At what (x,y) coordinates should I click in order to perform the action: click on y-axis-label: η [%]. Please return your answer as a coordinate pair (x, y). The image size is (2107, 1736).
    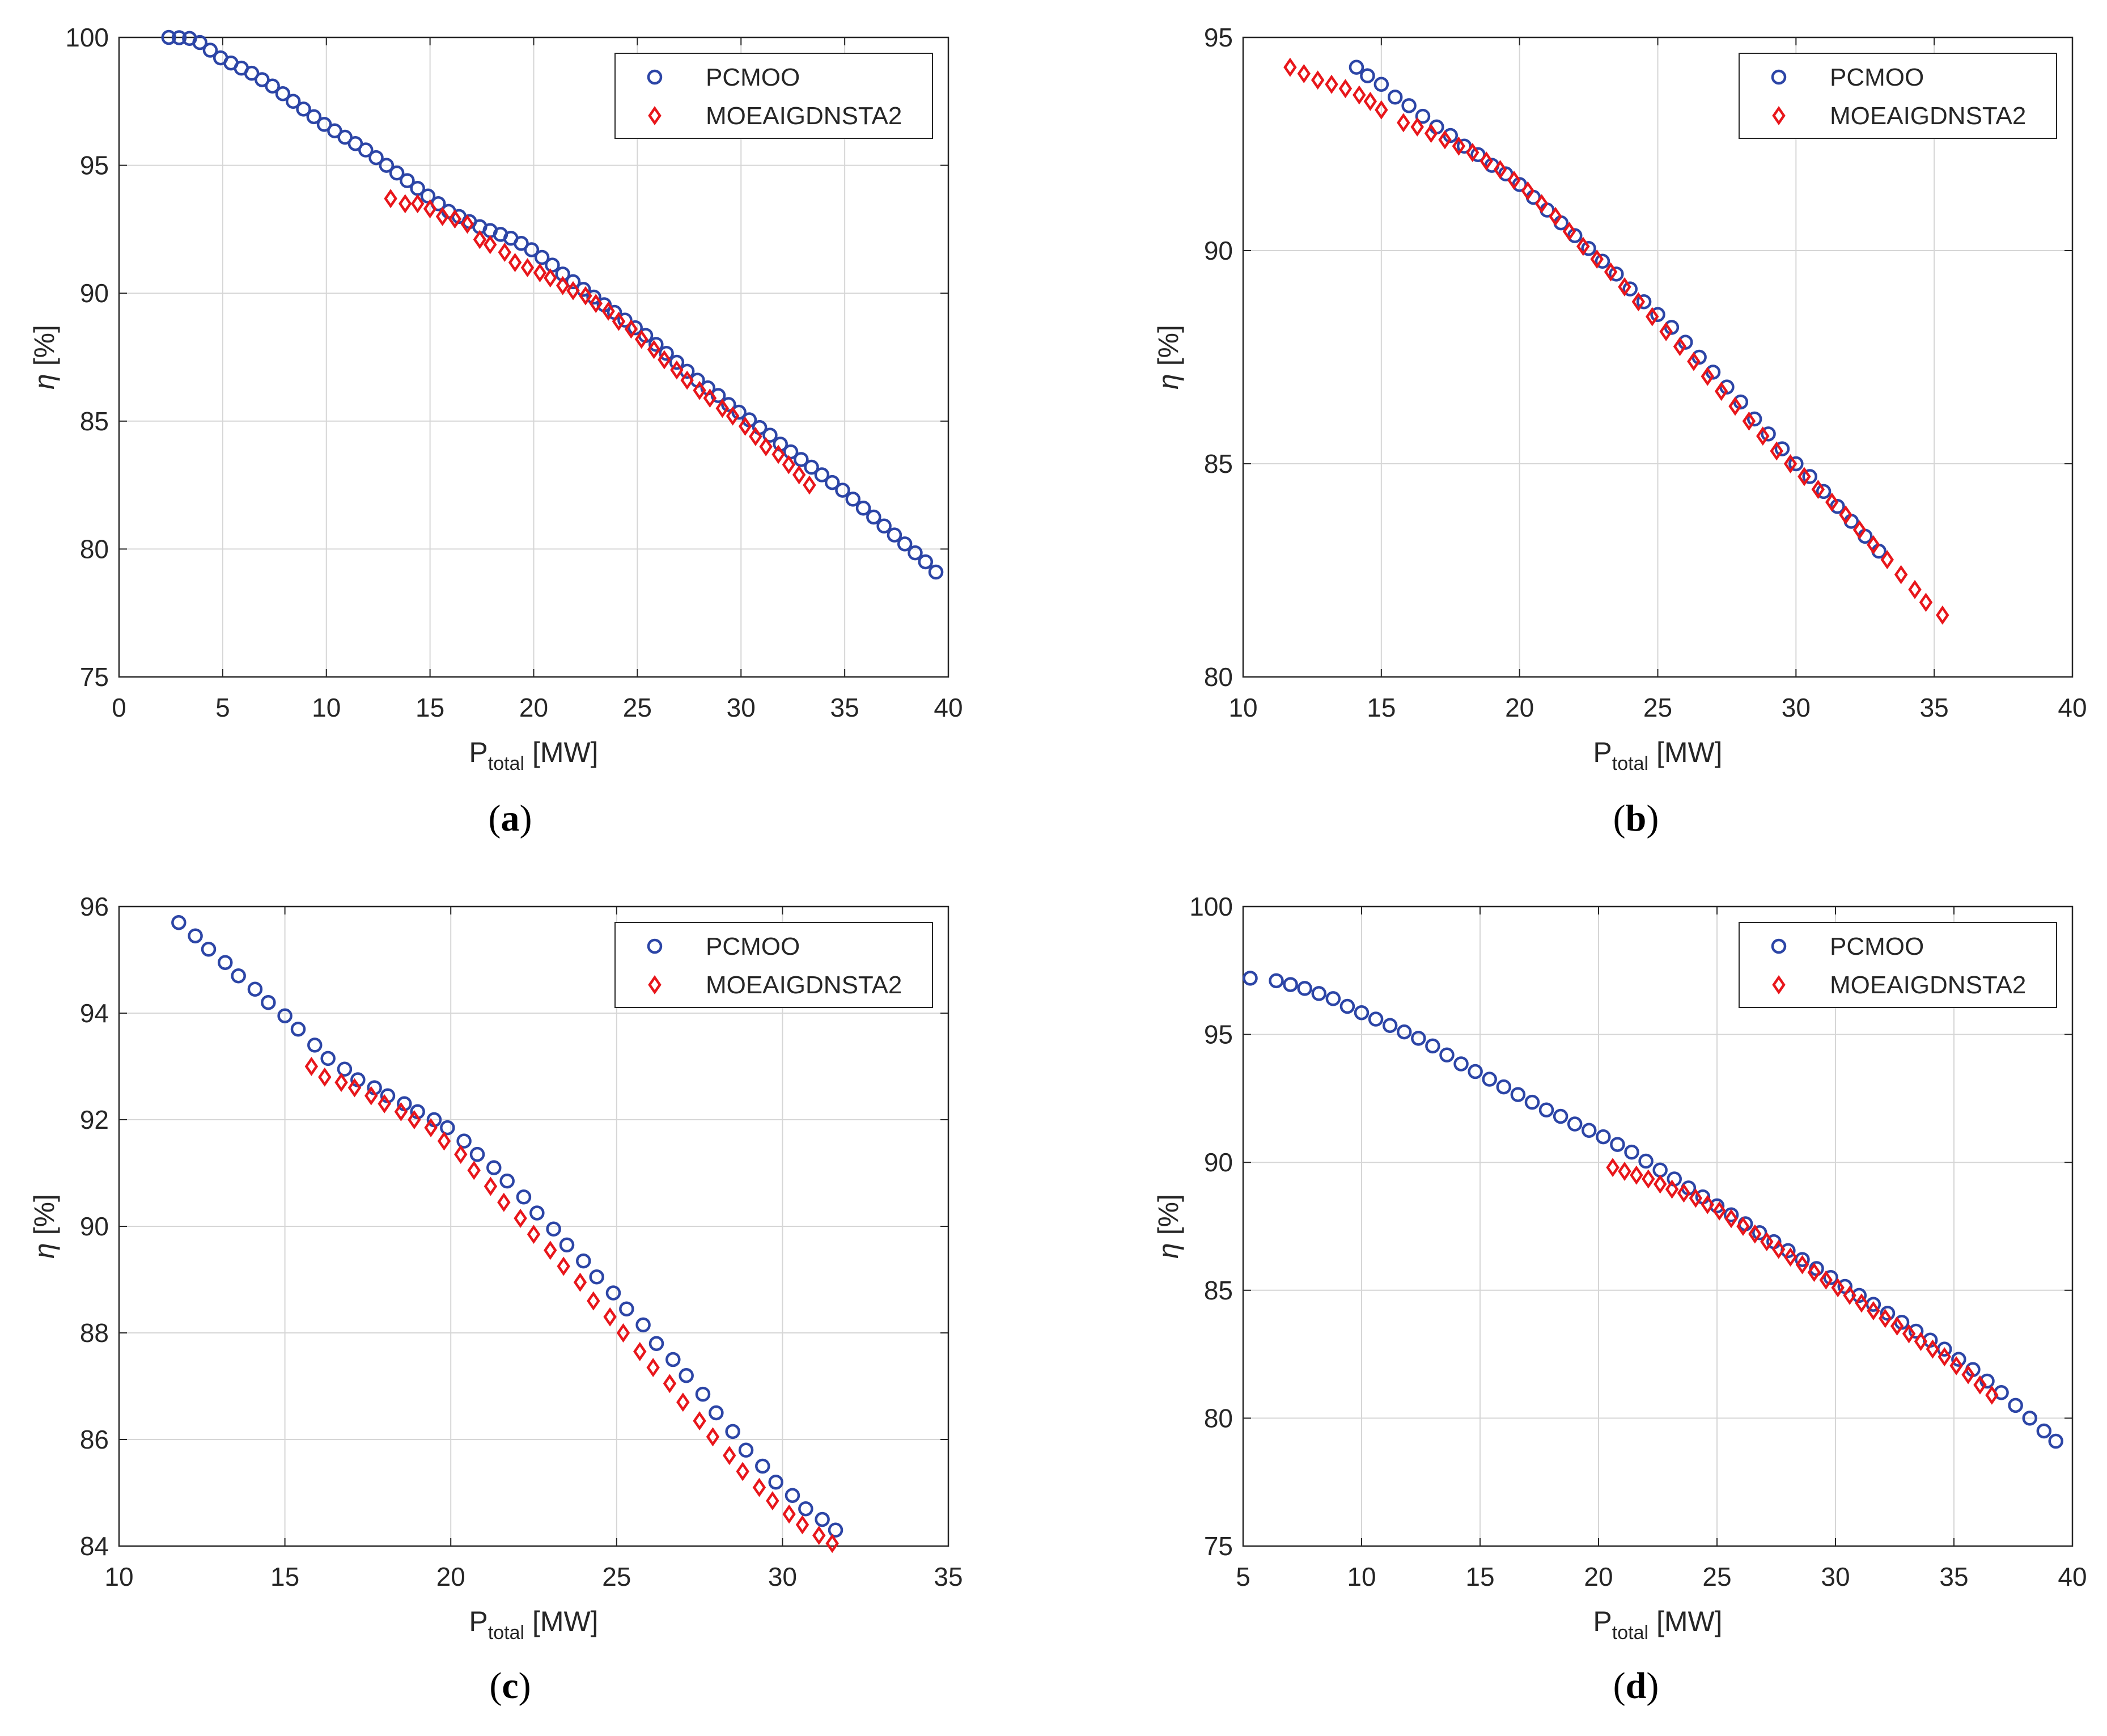
    Looking at the image, I should click on (44, 1226).